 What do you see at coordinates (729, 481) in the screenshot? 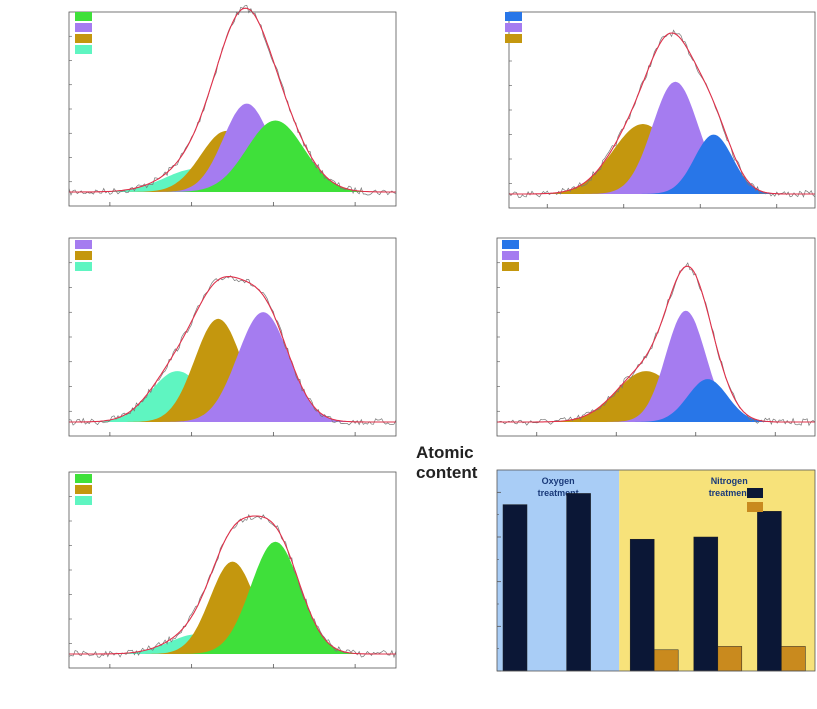
I see `region-label-line1: Nitrogen` at bounding box center [729, 481].